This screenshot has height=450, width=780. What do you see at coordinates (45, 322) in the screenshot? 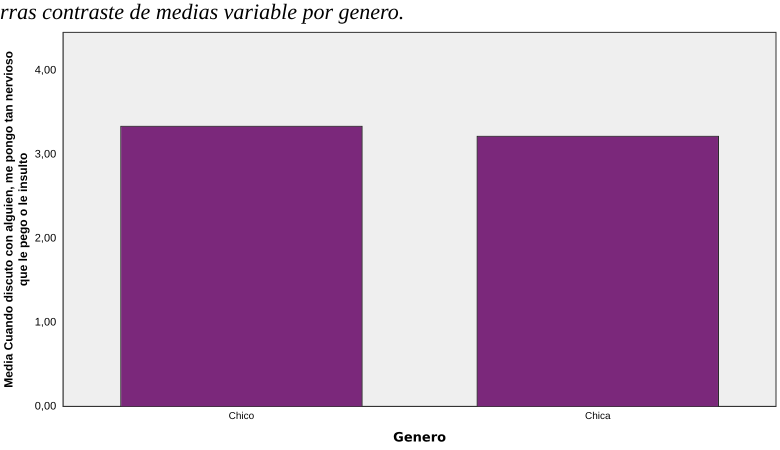
I see `y-tick-label: 1,00` at bounding box center [45, 322].